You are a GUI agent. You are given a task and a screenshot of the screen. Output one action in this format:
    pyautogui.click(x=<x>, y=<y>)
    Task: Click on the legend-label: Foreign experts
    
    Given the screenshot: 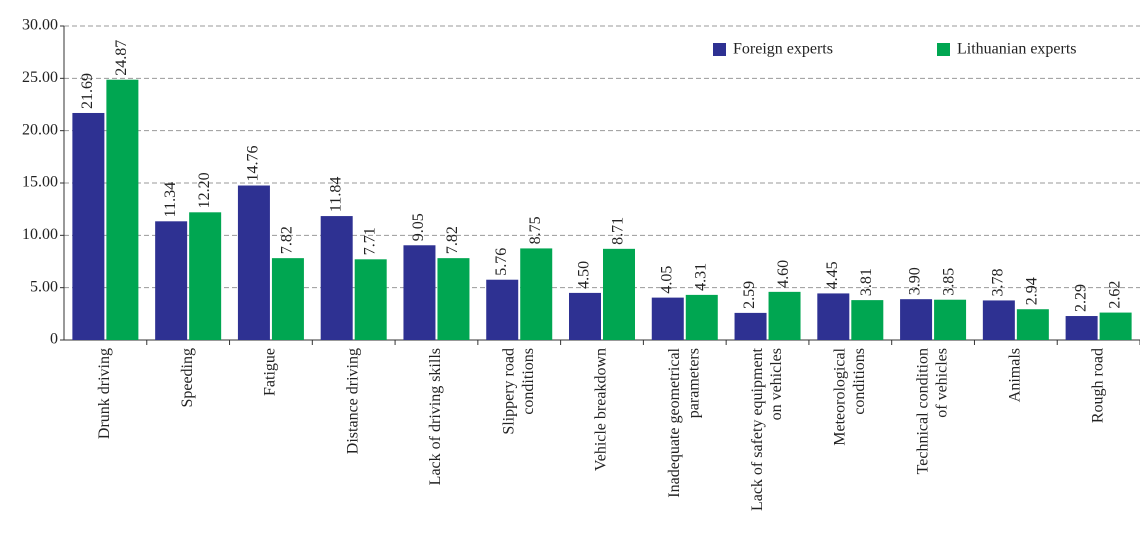 What is the action you would take?
    pyautogui.click(x=783, y=49)
    